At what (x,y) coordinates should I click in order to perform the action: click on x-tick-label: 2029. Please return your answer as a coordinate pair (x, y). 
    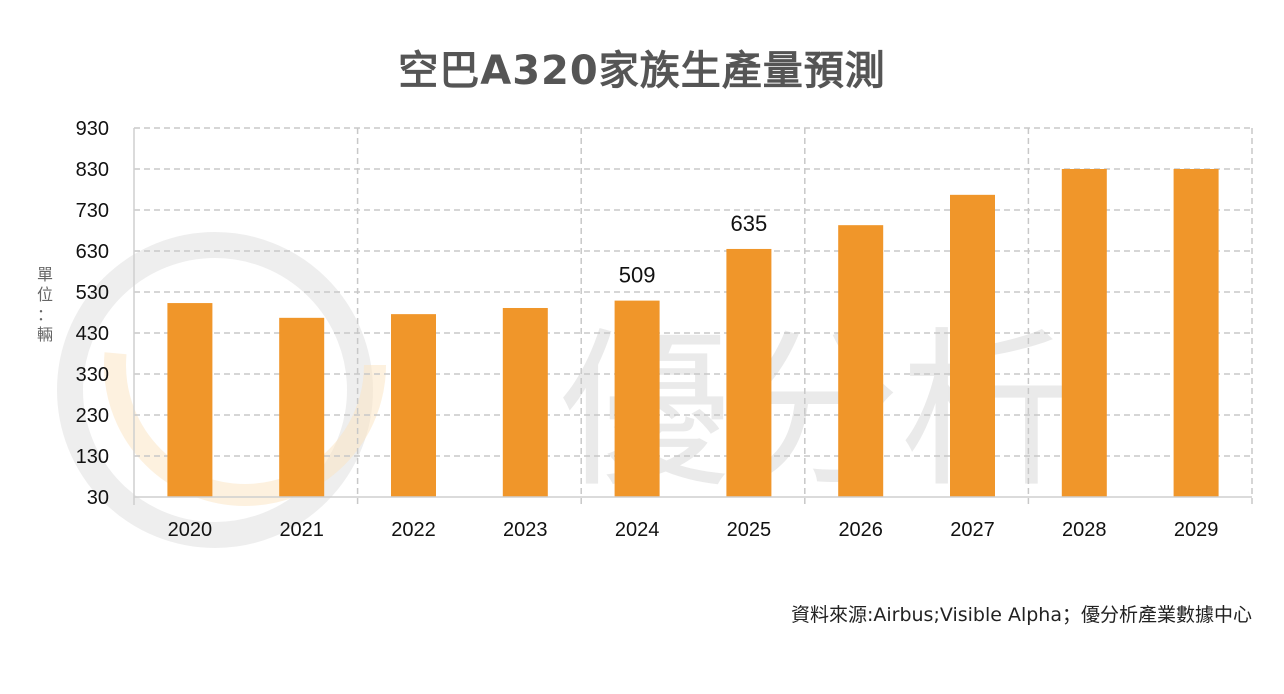
    Looking at the image, I should click on (1196, 530).